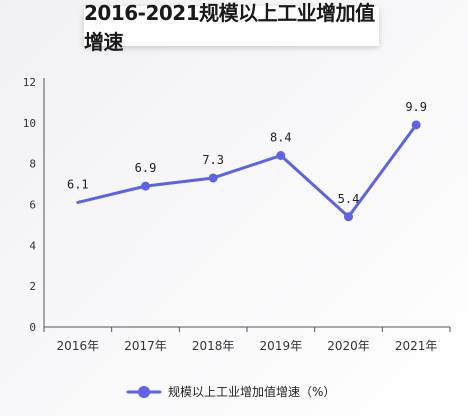 Image resolution: width=468 pixels, height=416 pixels. What do you see at coordinates (29, 82) in the screenshot?
I see `y-tick-label: 12` at bounding box center [29, 82].